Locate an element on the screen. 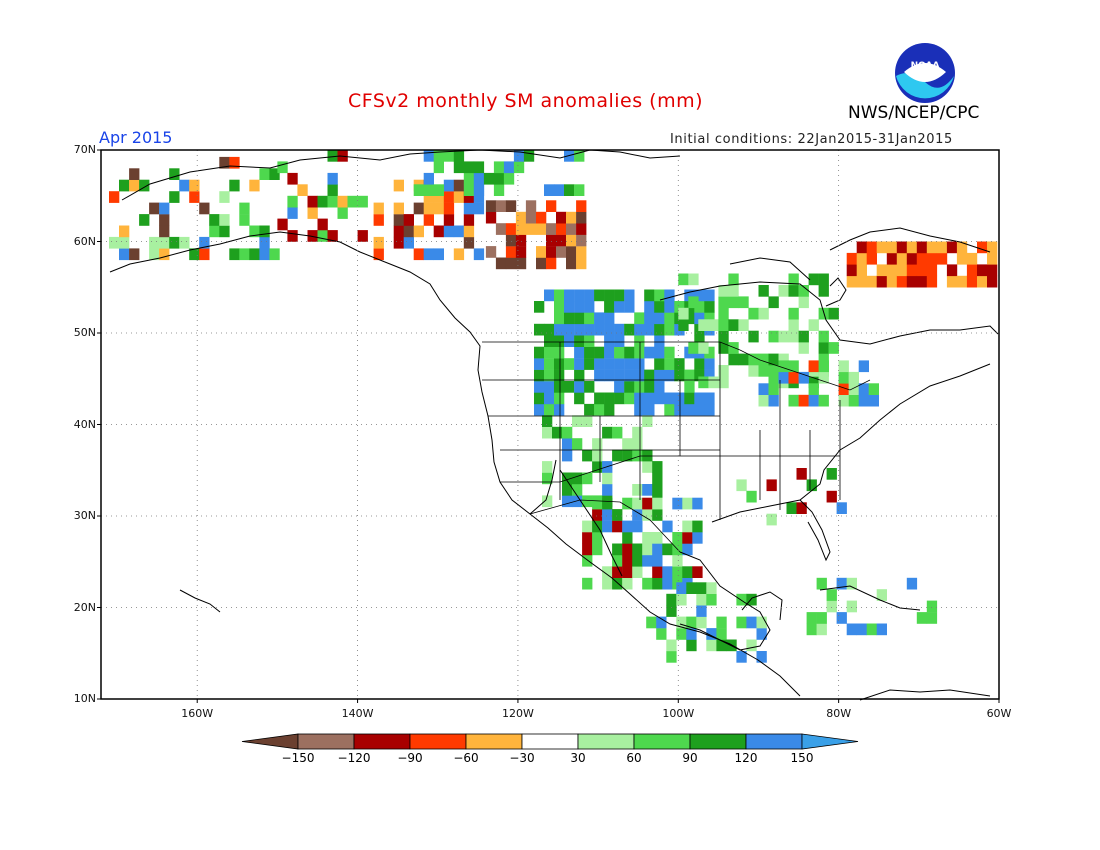 This screenshot has height=850, width=1100. colorbar-level-label: 150 is located at coordinates (802, 758).